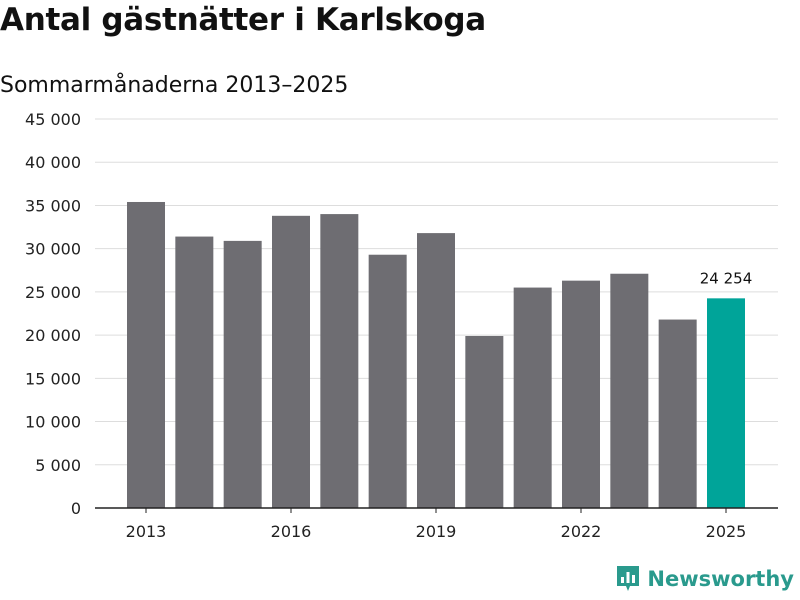 This screenshot has width=800, height=600. I want to click on bar-2023, so click(629, 390).